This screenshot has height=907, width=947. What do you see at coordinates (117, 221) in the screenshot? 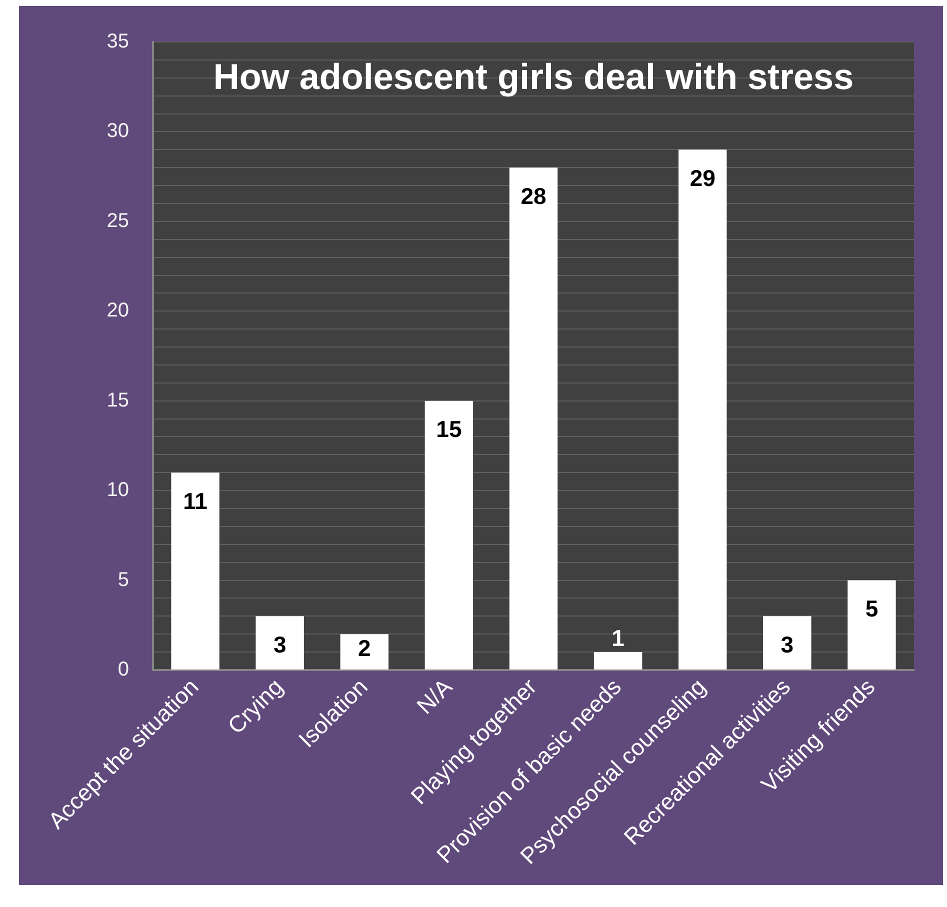
I see `y-tick-label: 25` at bounding box center [117, 221].